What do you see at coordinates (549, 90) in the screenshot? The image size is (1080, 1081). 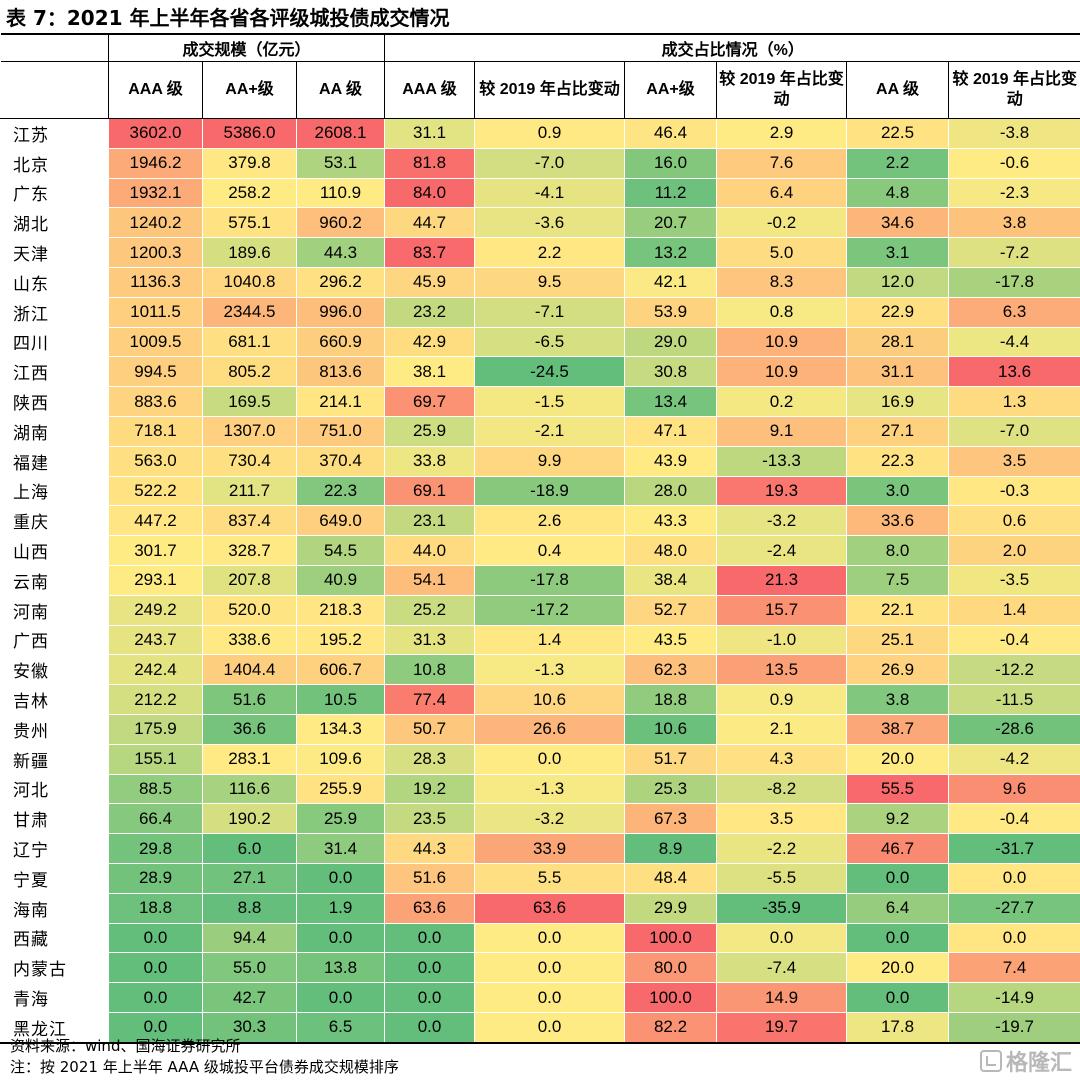 I see `column-header-5: 较 2019 年占比变动` at bounding box center [549, 90].